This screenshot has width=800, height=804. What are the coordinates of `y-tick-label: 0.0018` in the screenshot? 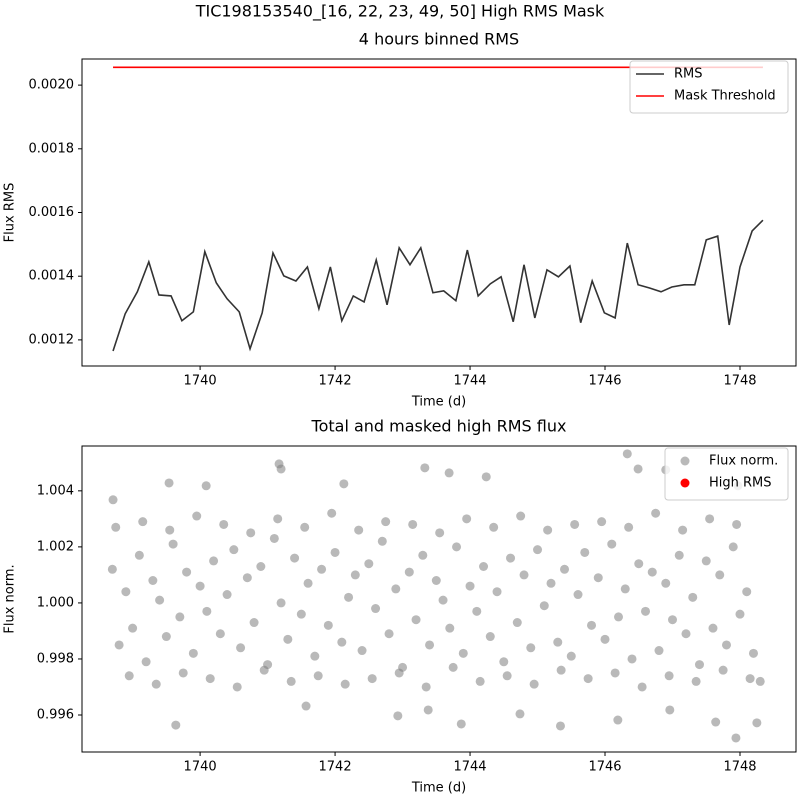 It's located at (52, 148).